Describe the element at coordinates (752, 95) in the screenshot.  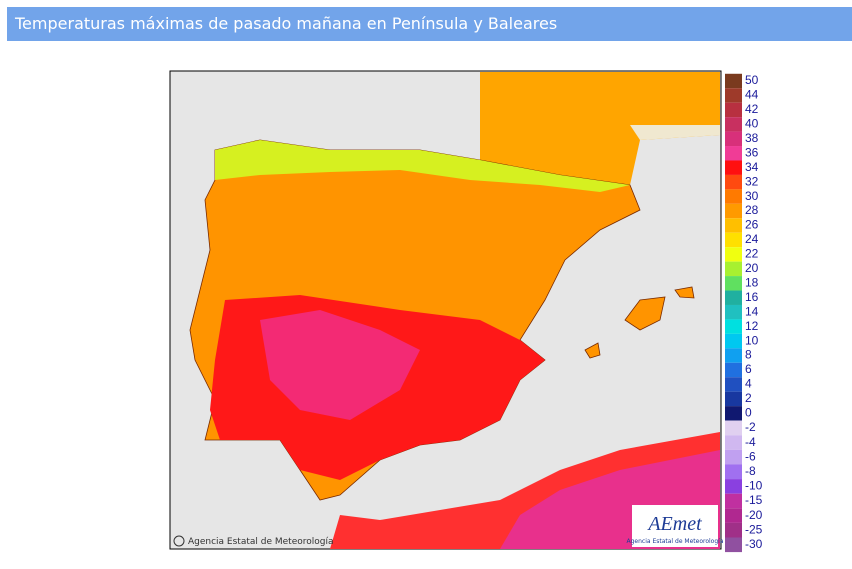
I see `legend-label: 44` at that location.